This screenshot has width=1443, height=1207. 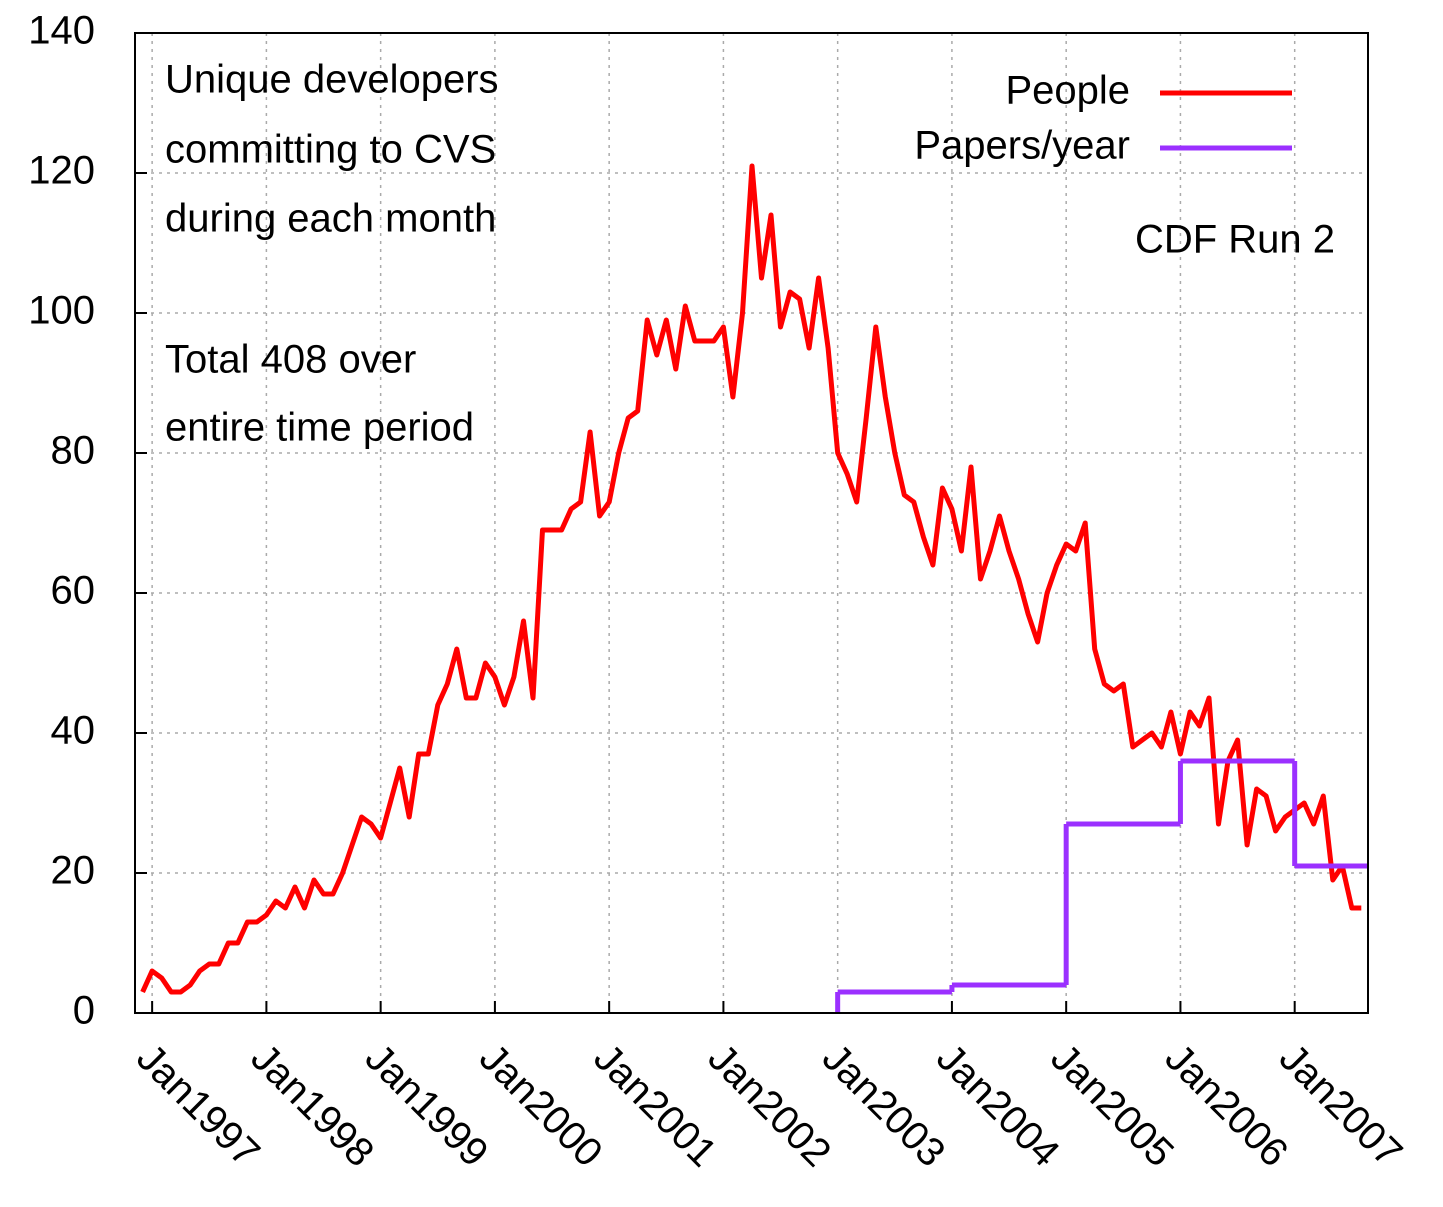 I want to click on x-tick-label: Jan2004, so click(x=998, y=1106).